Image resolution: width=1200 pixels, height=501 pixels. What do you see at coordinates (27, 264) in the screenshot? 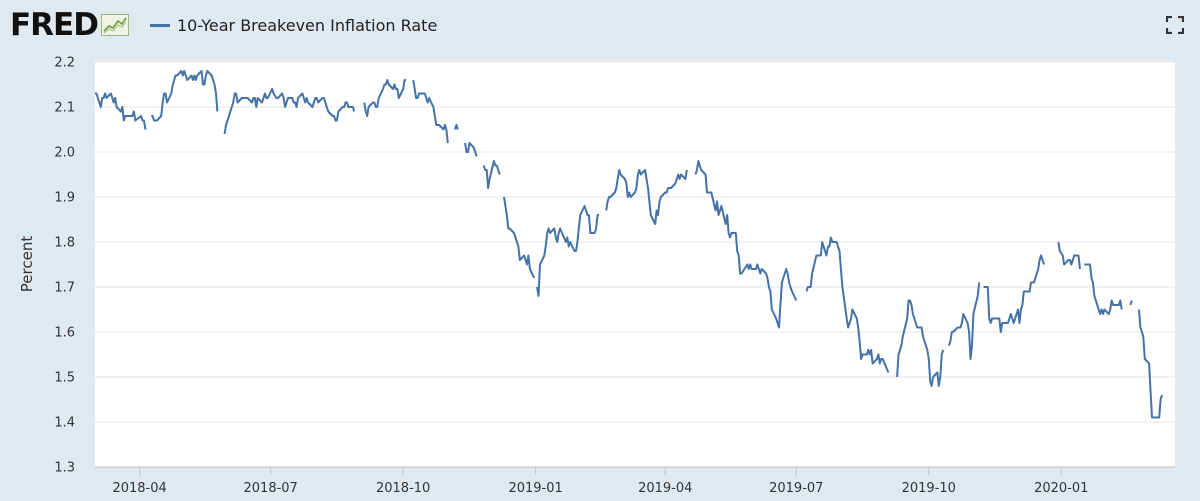
I see `y-axis-label: Percent` at bounding box center [27, 264].